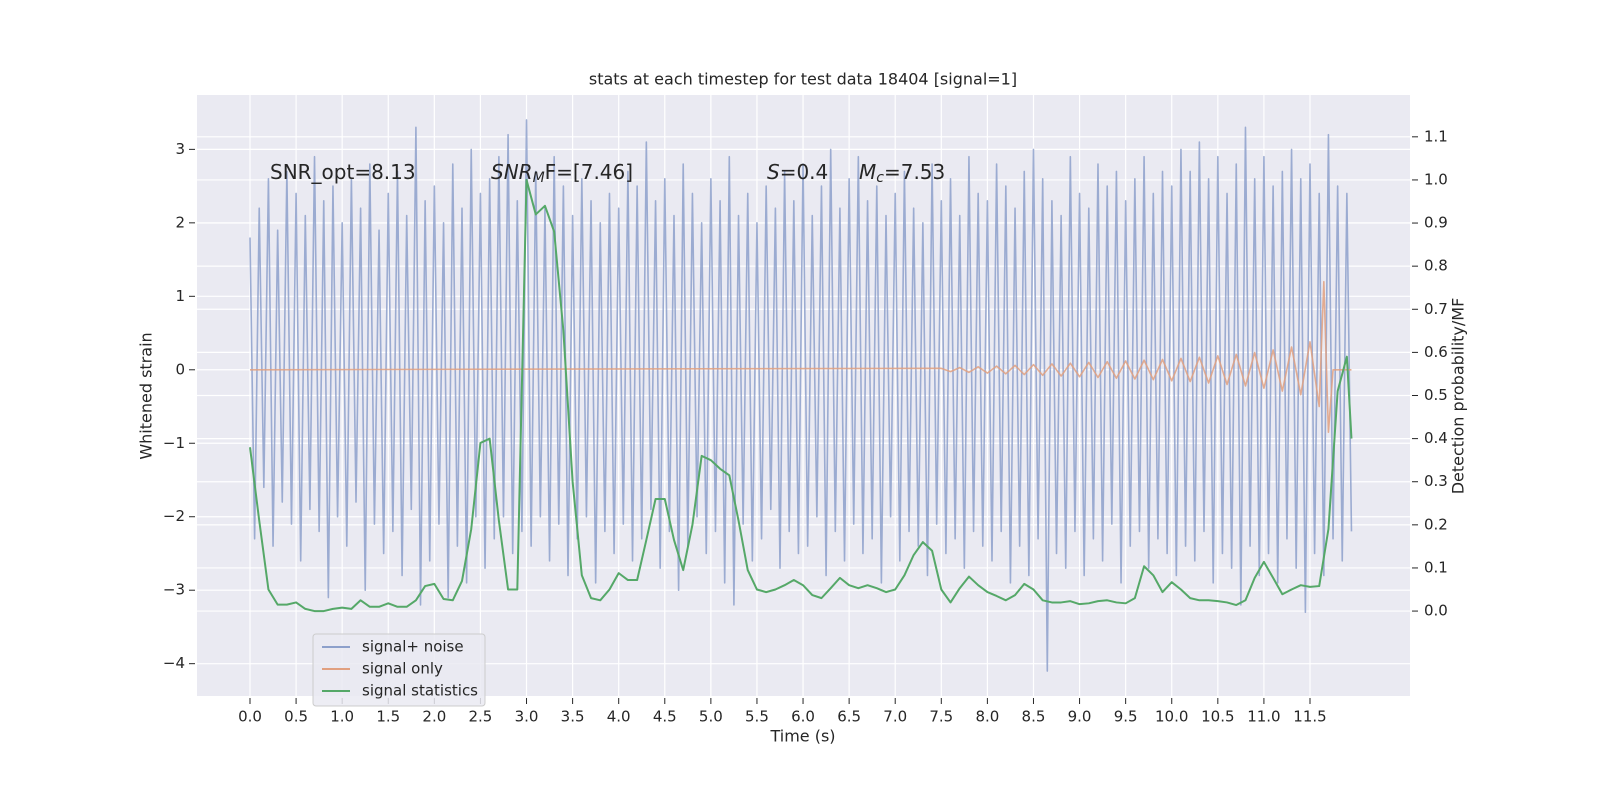 The height and width of the screenshot is (800, 1600). What do you see at coordinates (773, 172) in the screenshot?
I see `annotation-base: S` at bounding box center [773, 172].